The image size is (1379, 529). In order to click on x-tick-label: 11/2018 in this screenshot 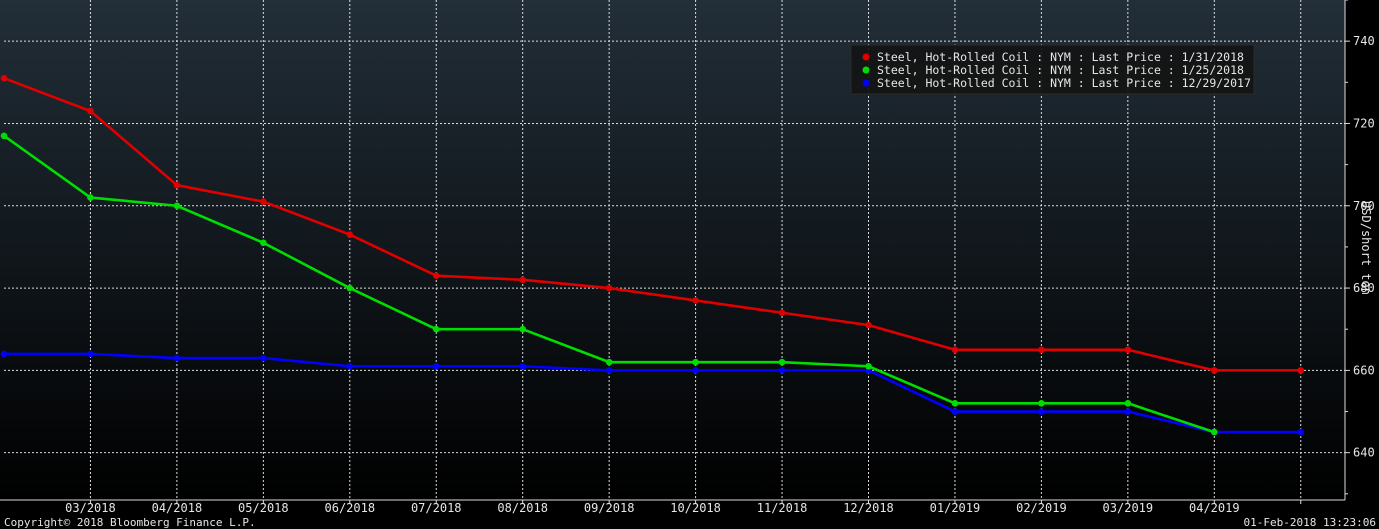, I will do `click(782, 508)`.